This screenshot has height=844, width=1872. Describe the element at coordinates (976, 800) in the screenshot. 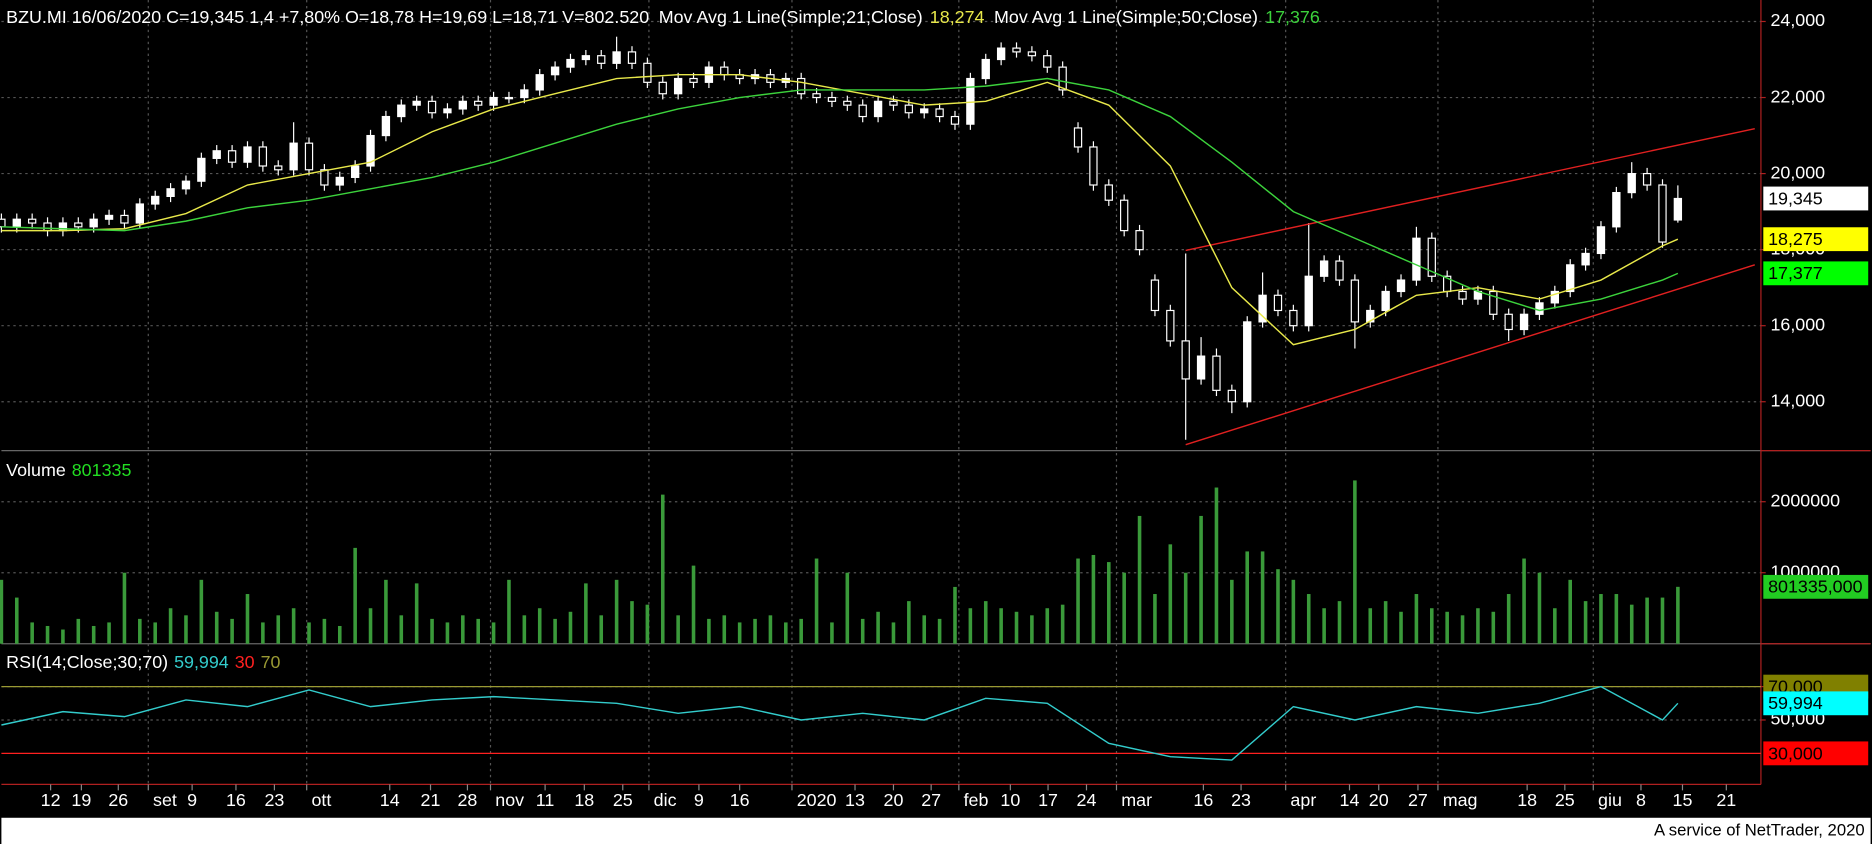

I see `x-tick-label: feb` at that location.